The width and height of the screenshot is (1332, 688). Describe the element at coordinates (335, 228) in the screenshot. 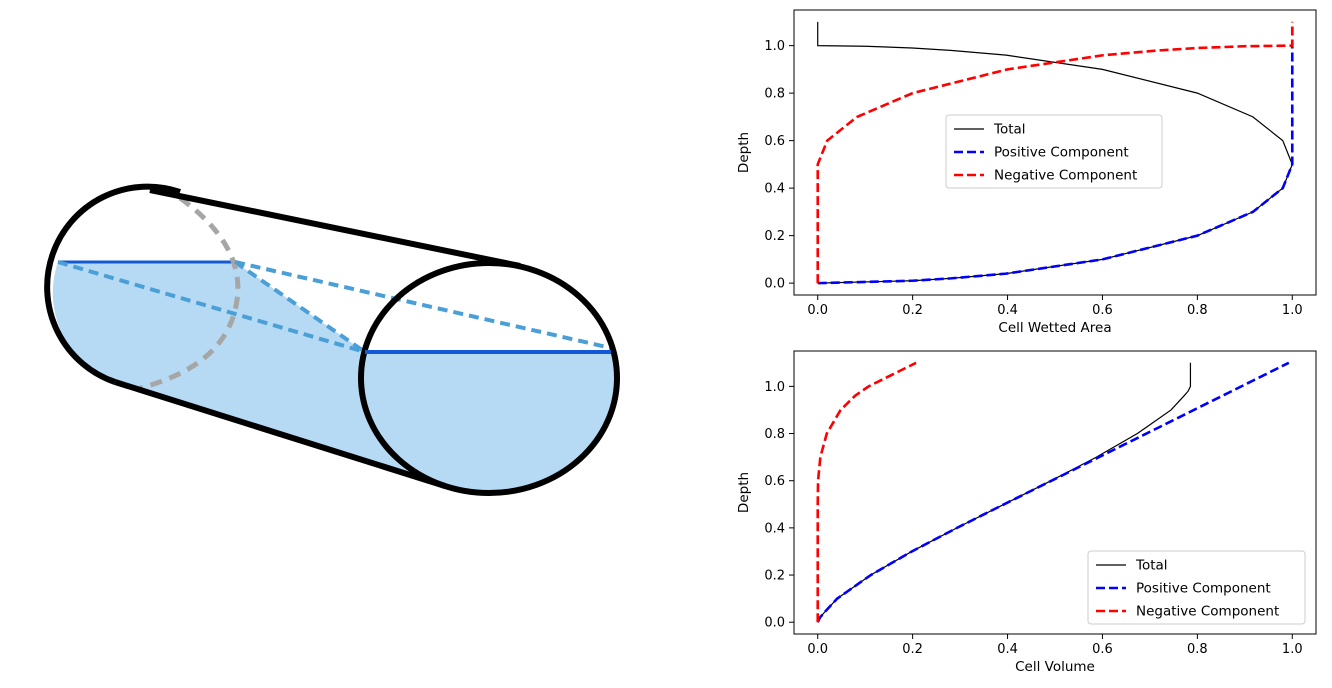

I see `pipe-top-edge` at that location.